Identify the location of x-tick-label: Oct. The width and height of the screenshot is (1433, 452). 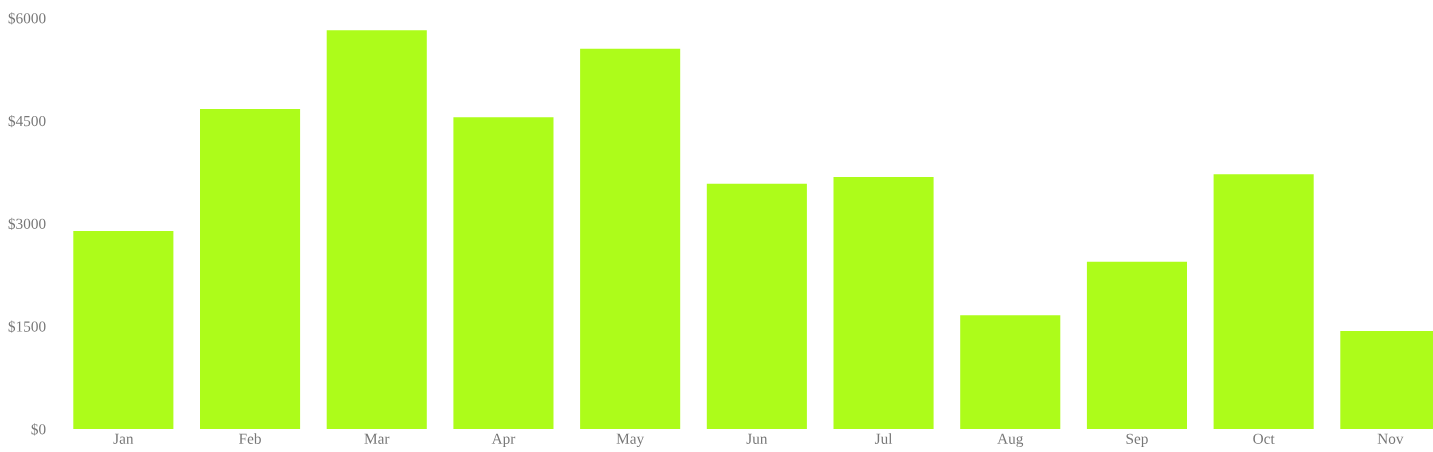
(1264, 438).